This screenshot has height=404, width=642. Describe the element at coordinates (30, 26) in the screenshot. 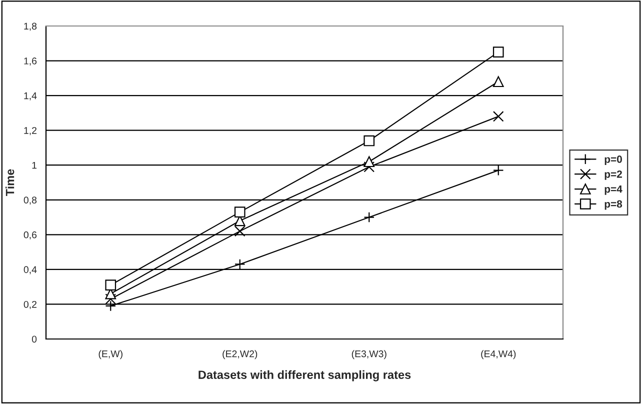

I see `y-tick-label: 1,8` at that location.